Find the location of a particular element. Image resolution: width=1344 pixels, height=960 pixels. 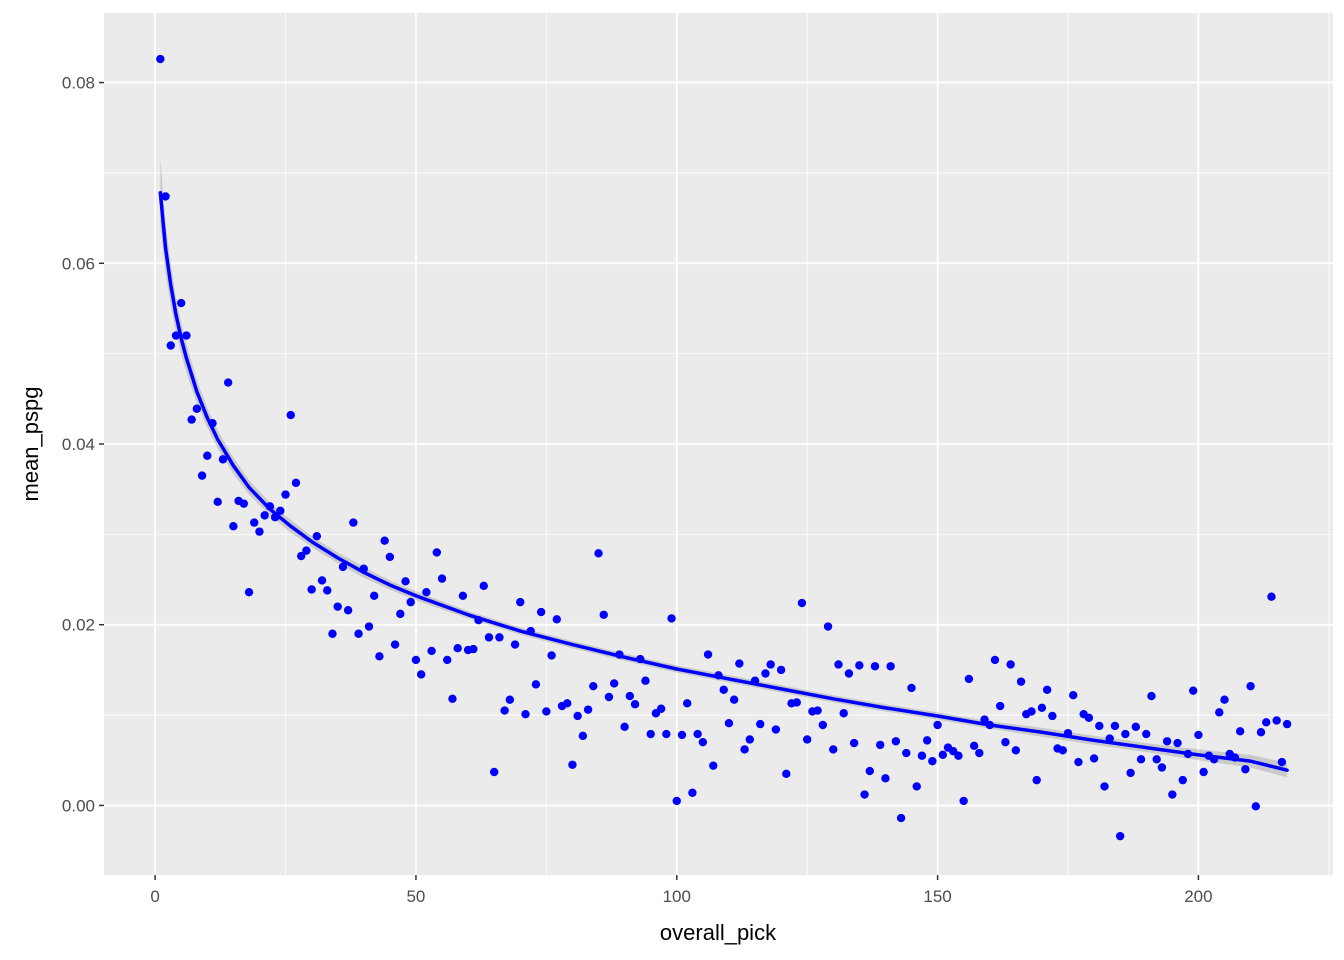

y-tick-label: 0.08 is located at coordinates (78, 83).